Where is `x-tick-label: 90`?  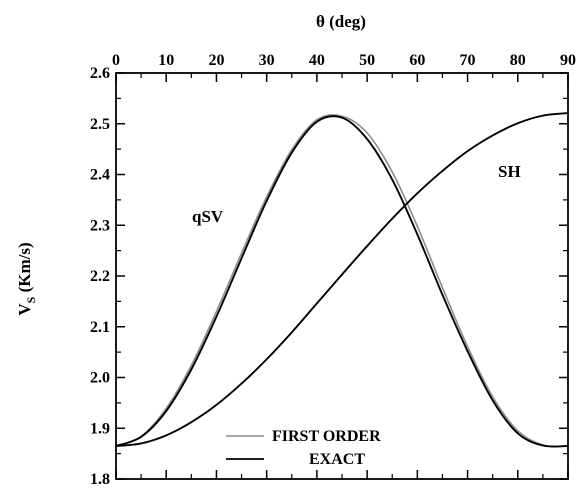
x-tick-label: 90 is located at coordinates (568, 60).